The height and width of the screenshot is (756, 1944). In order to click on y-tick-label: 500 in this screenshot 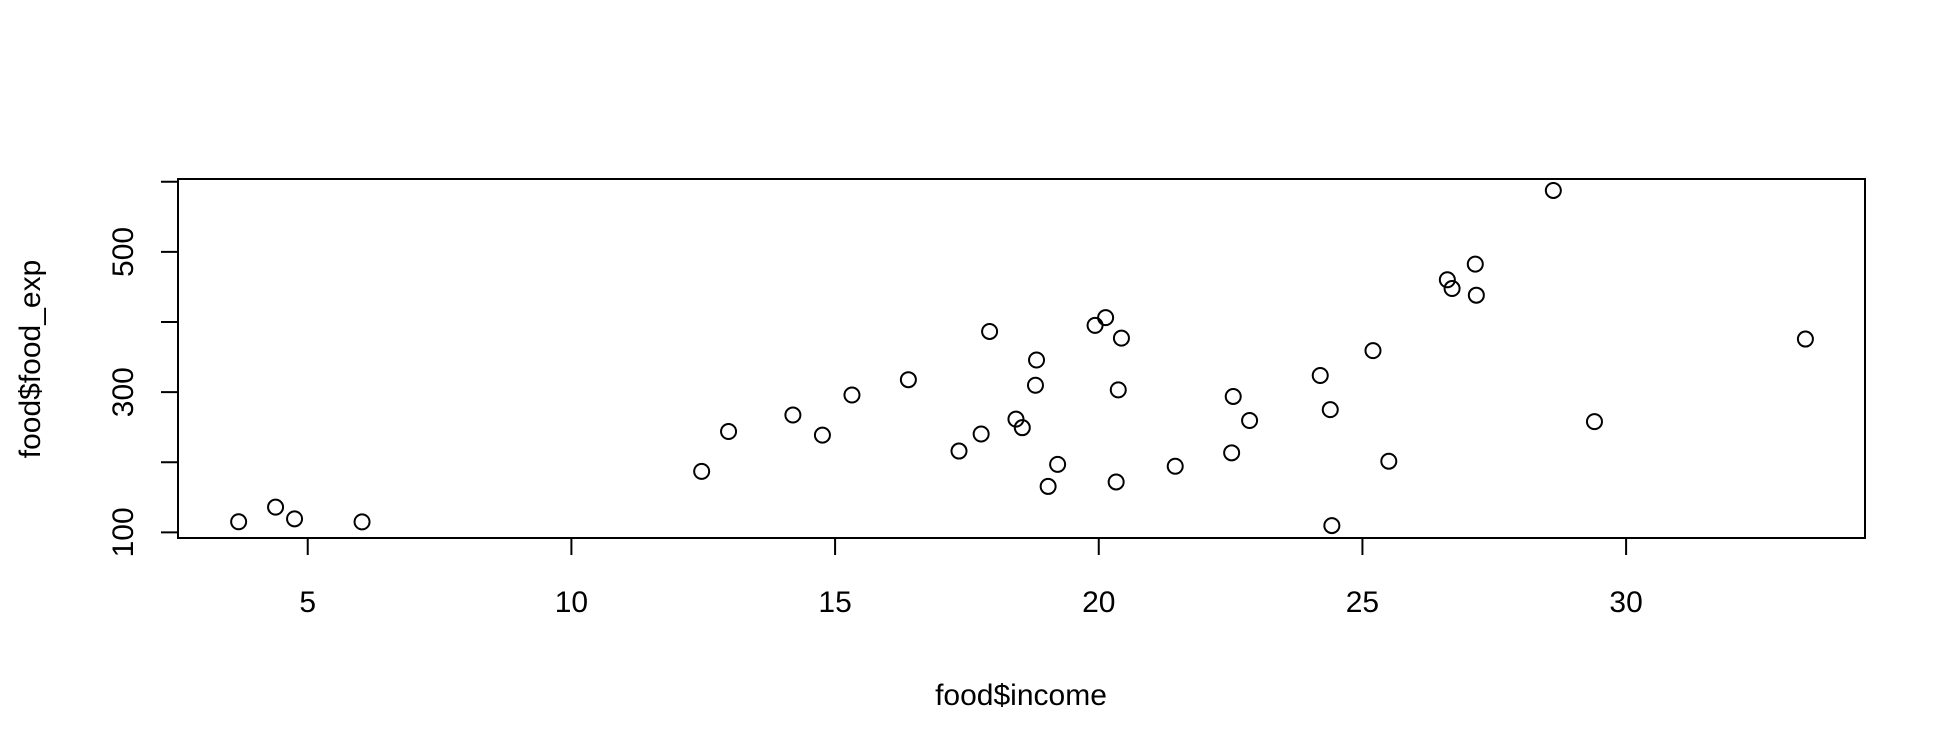, I will do `click(123, 252)`.